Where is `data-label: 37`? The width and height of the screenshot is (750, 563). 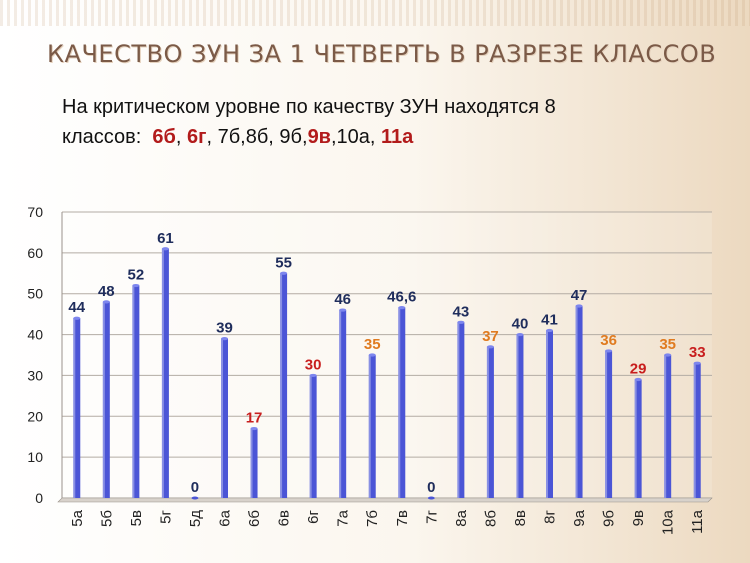
data-label: 37 is located at coordinates (490, 336).